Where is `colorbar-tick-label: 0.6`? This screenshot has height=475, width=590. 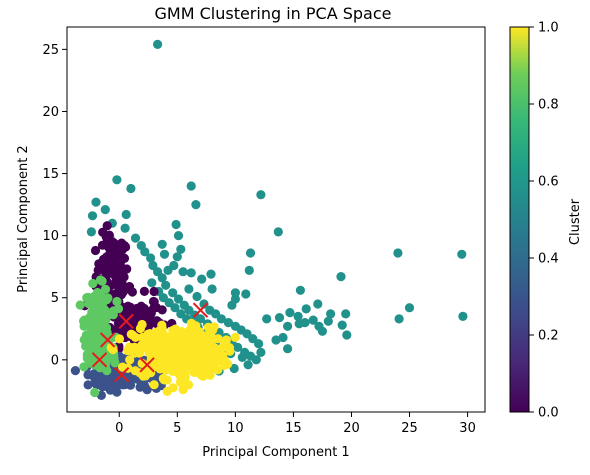
colorbar-tick-label: 0.6 is located at coordinates (548, 182).